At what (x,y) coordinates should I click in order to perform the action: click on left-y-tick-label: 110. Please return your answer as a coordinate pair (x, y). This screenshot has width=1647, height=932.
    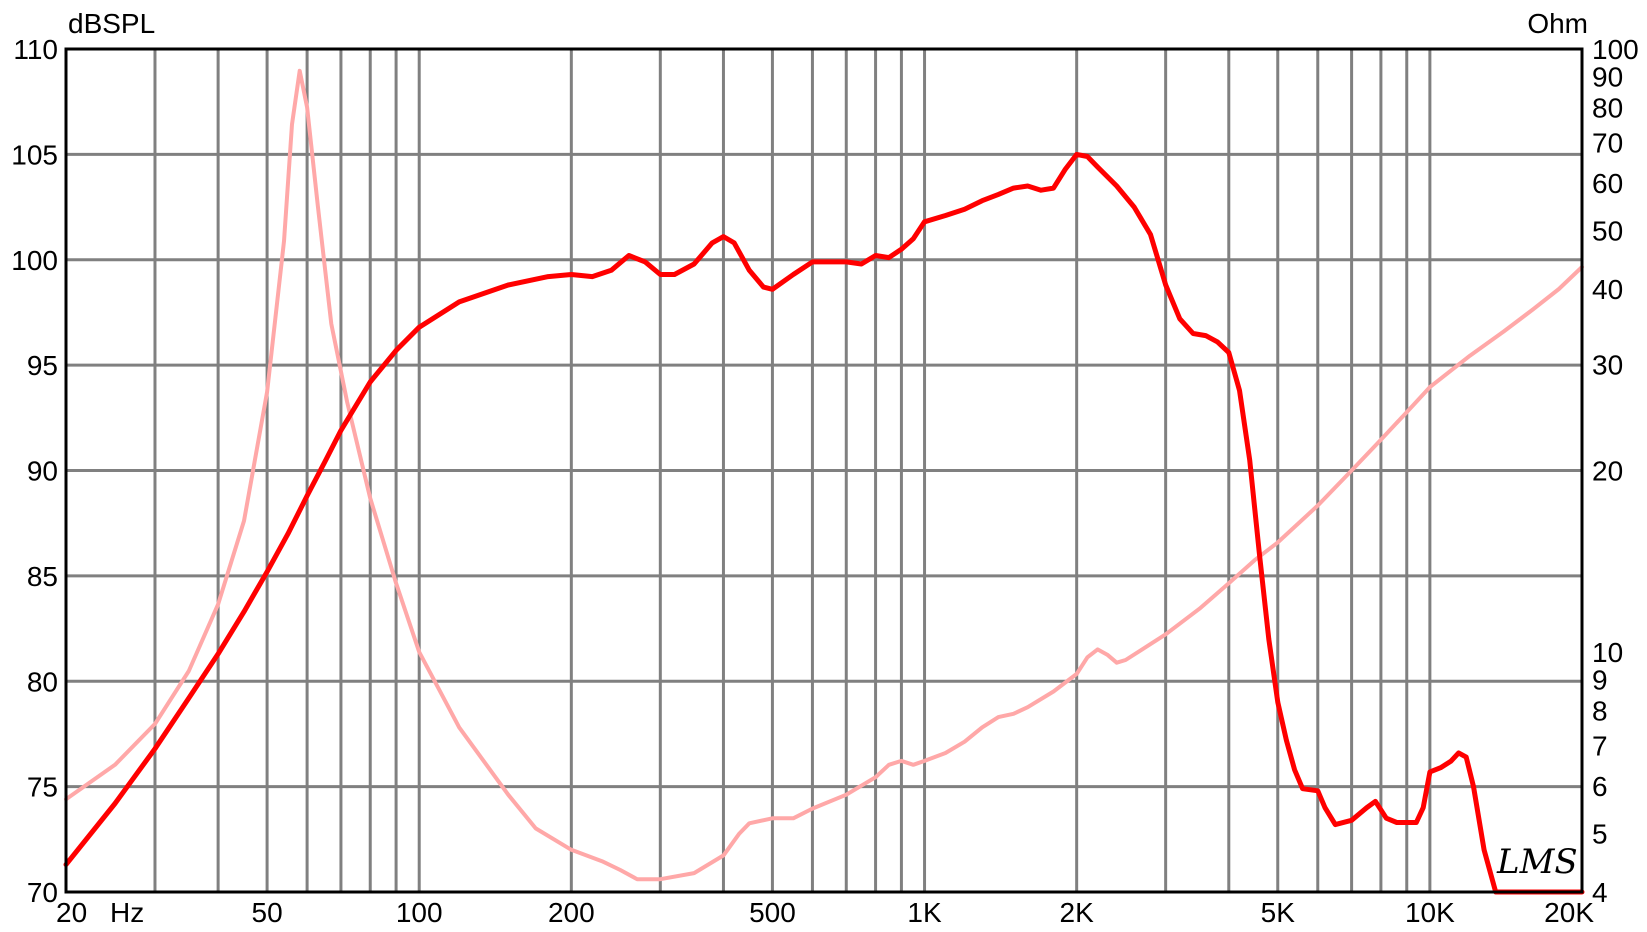
    Looking at the image, I should click on (35, 49).